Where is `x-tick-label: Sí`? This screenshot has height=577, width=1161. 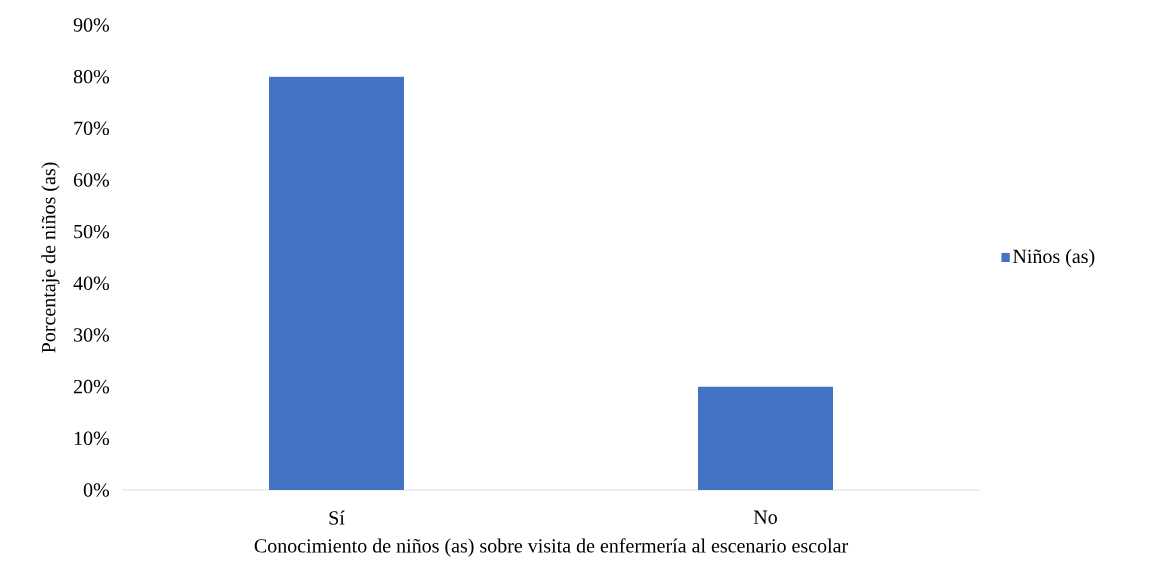 x-tick-label: Sí is located at coordinates (337, 517).